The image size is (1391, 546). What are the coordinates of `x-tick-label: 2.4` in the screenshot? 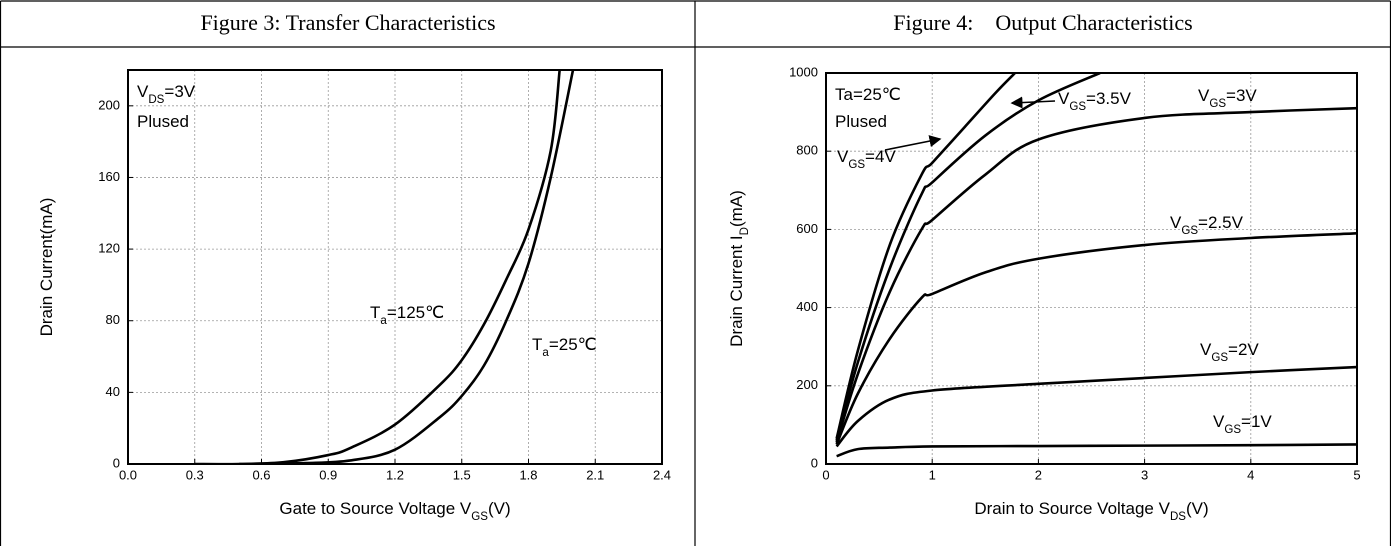 It's located at (662, 474).